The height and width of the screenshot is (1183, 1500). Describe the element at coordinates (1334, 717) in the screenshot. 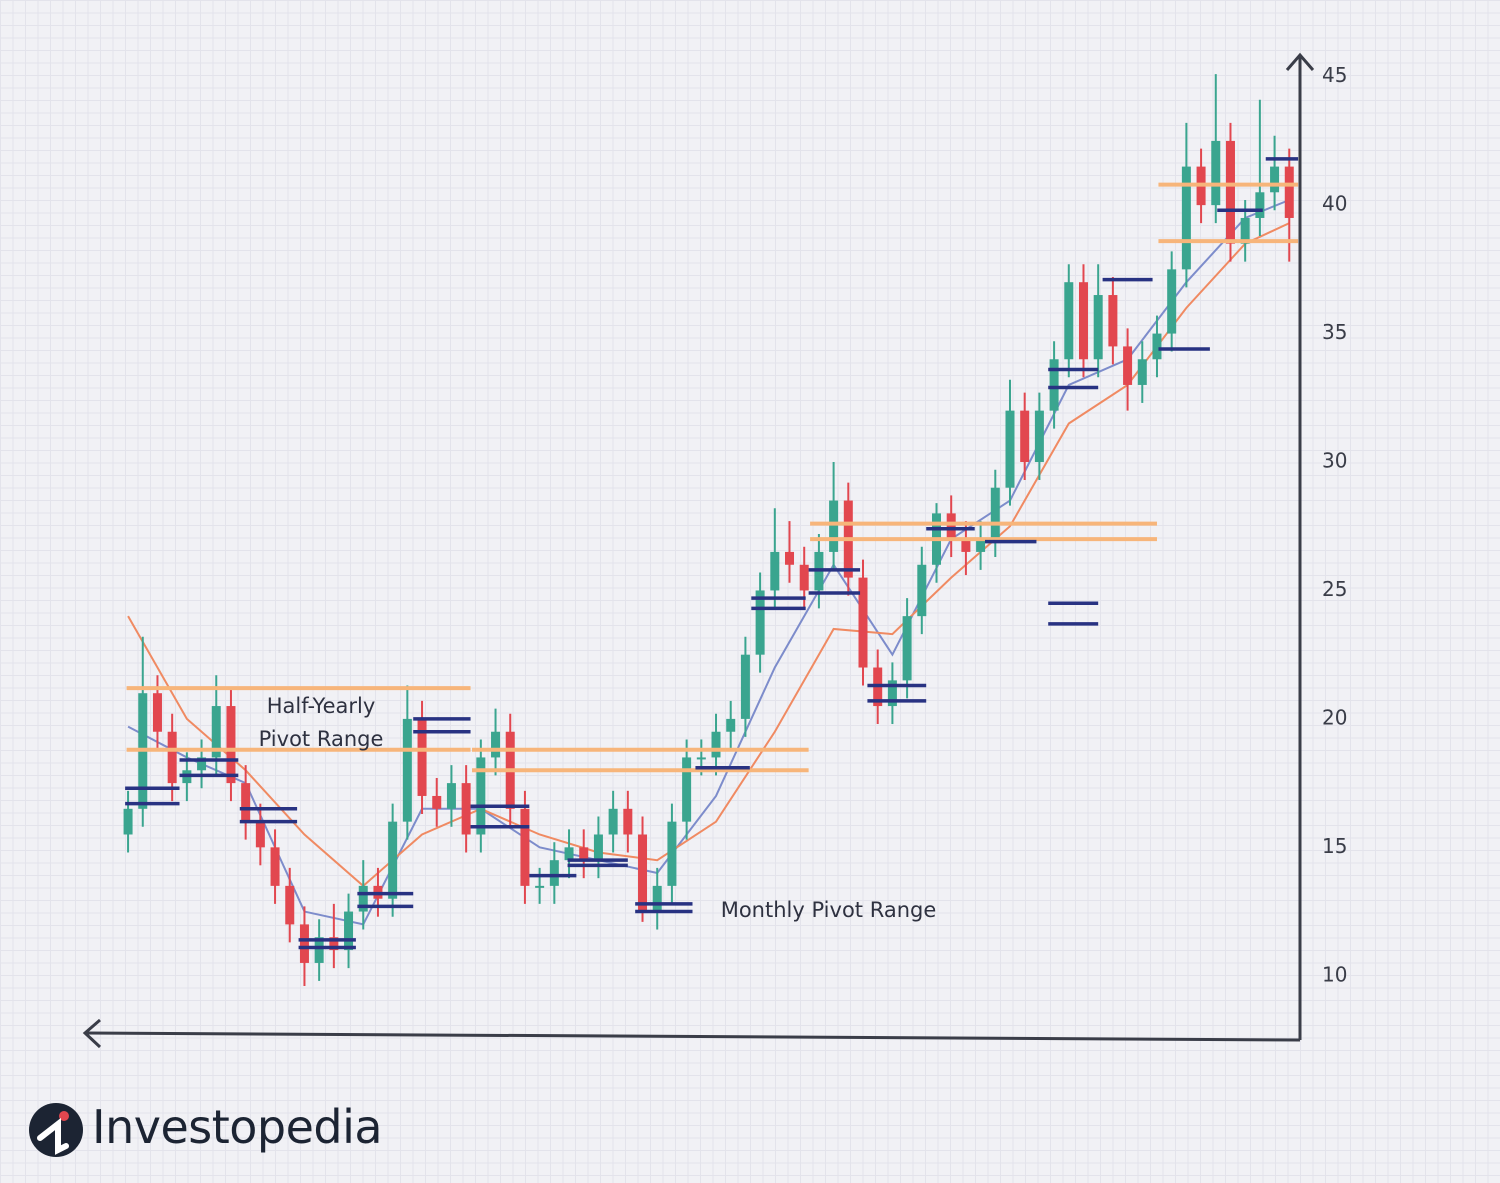

I see `y-tick-label: 20` at that location.